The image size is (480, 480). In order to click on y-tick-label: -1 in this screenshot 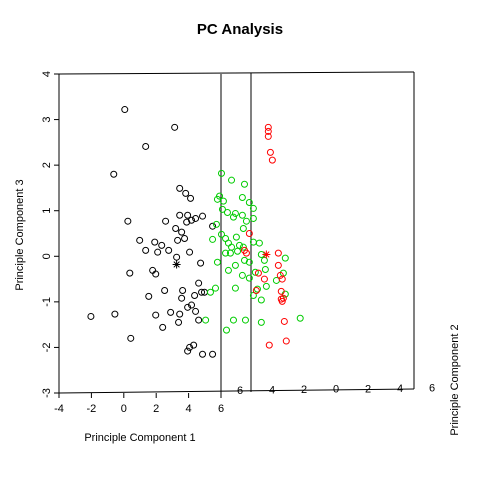, I will do `click(47, 302)`.